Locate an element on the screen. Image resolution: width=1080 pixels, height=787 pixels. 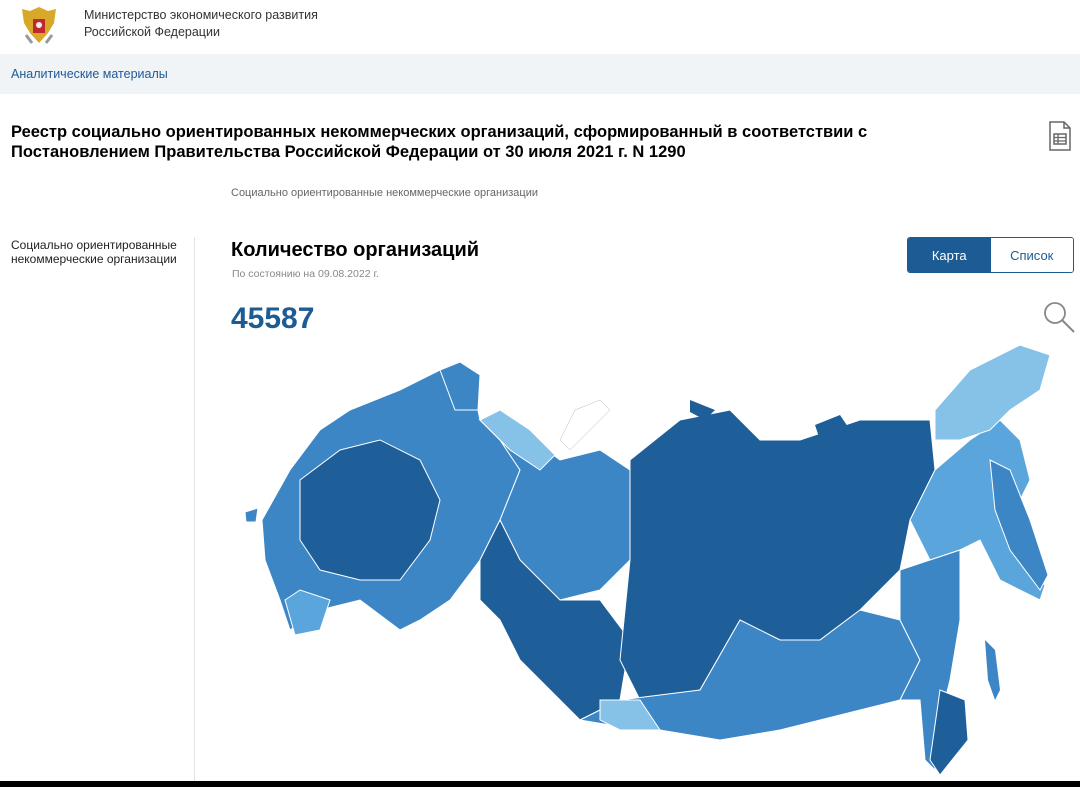
region-kamchatka is located at coordinates (1019, 525).